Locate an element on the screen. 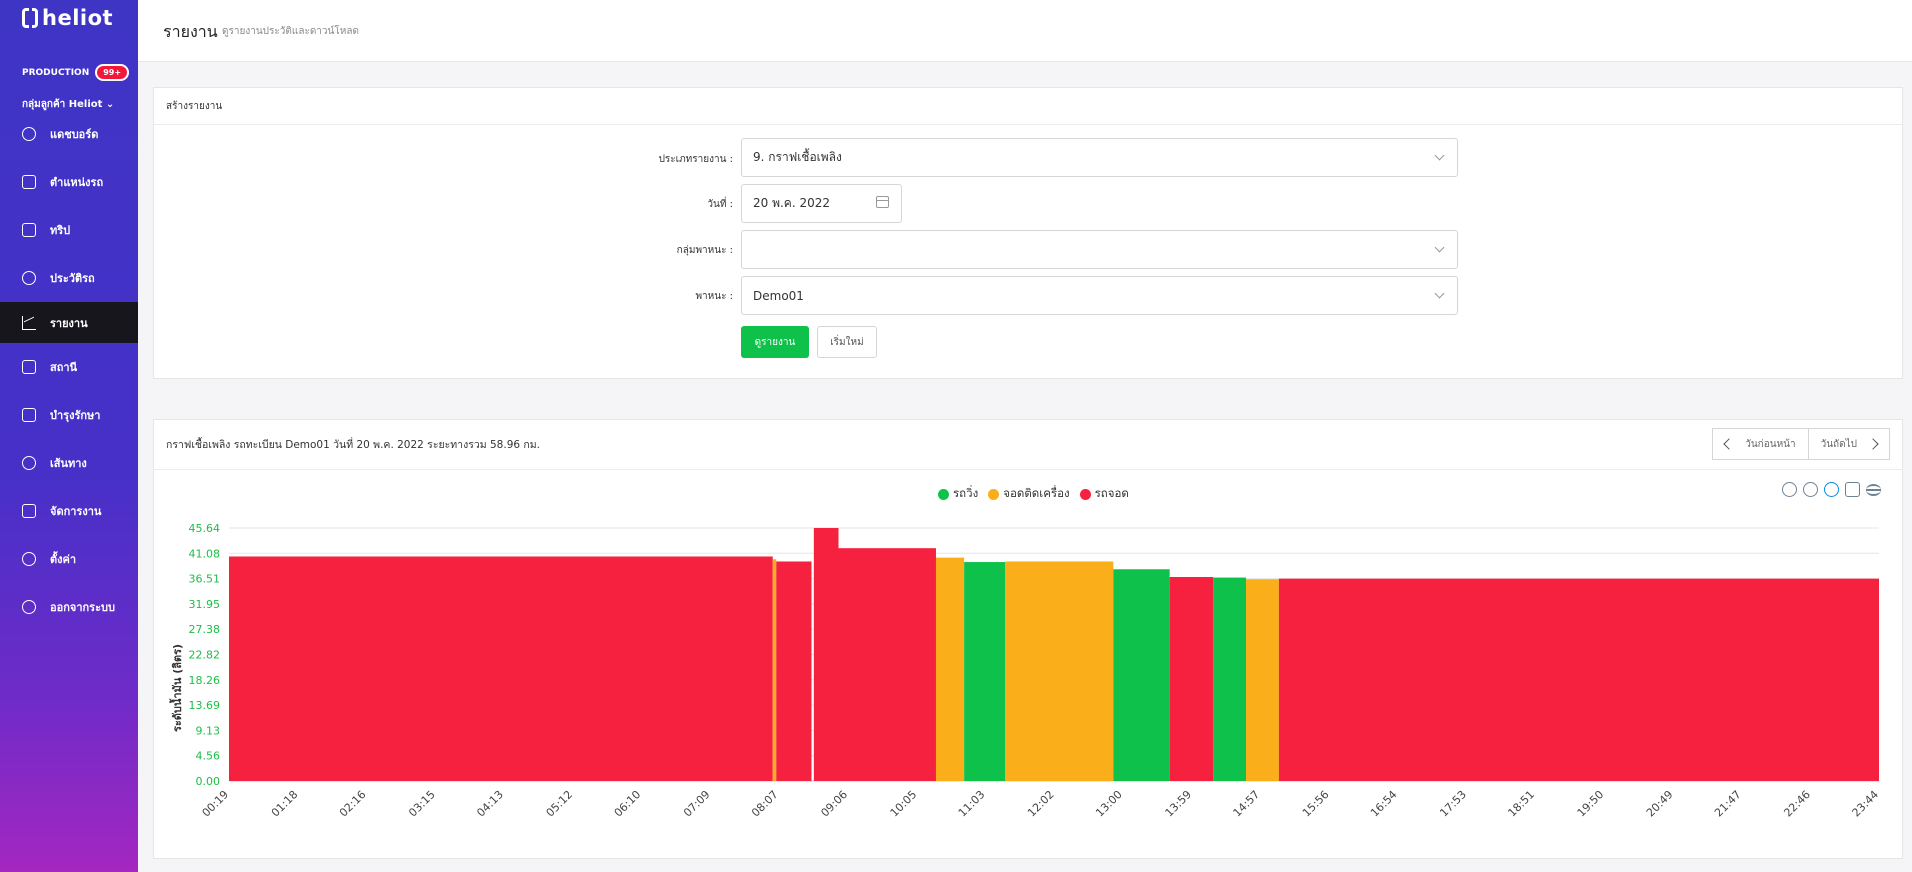  sidebar-item-settings: ตั้งค่า is located at coordinates (69, 559).